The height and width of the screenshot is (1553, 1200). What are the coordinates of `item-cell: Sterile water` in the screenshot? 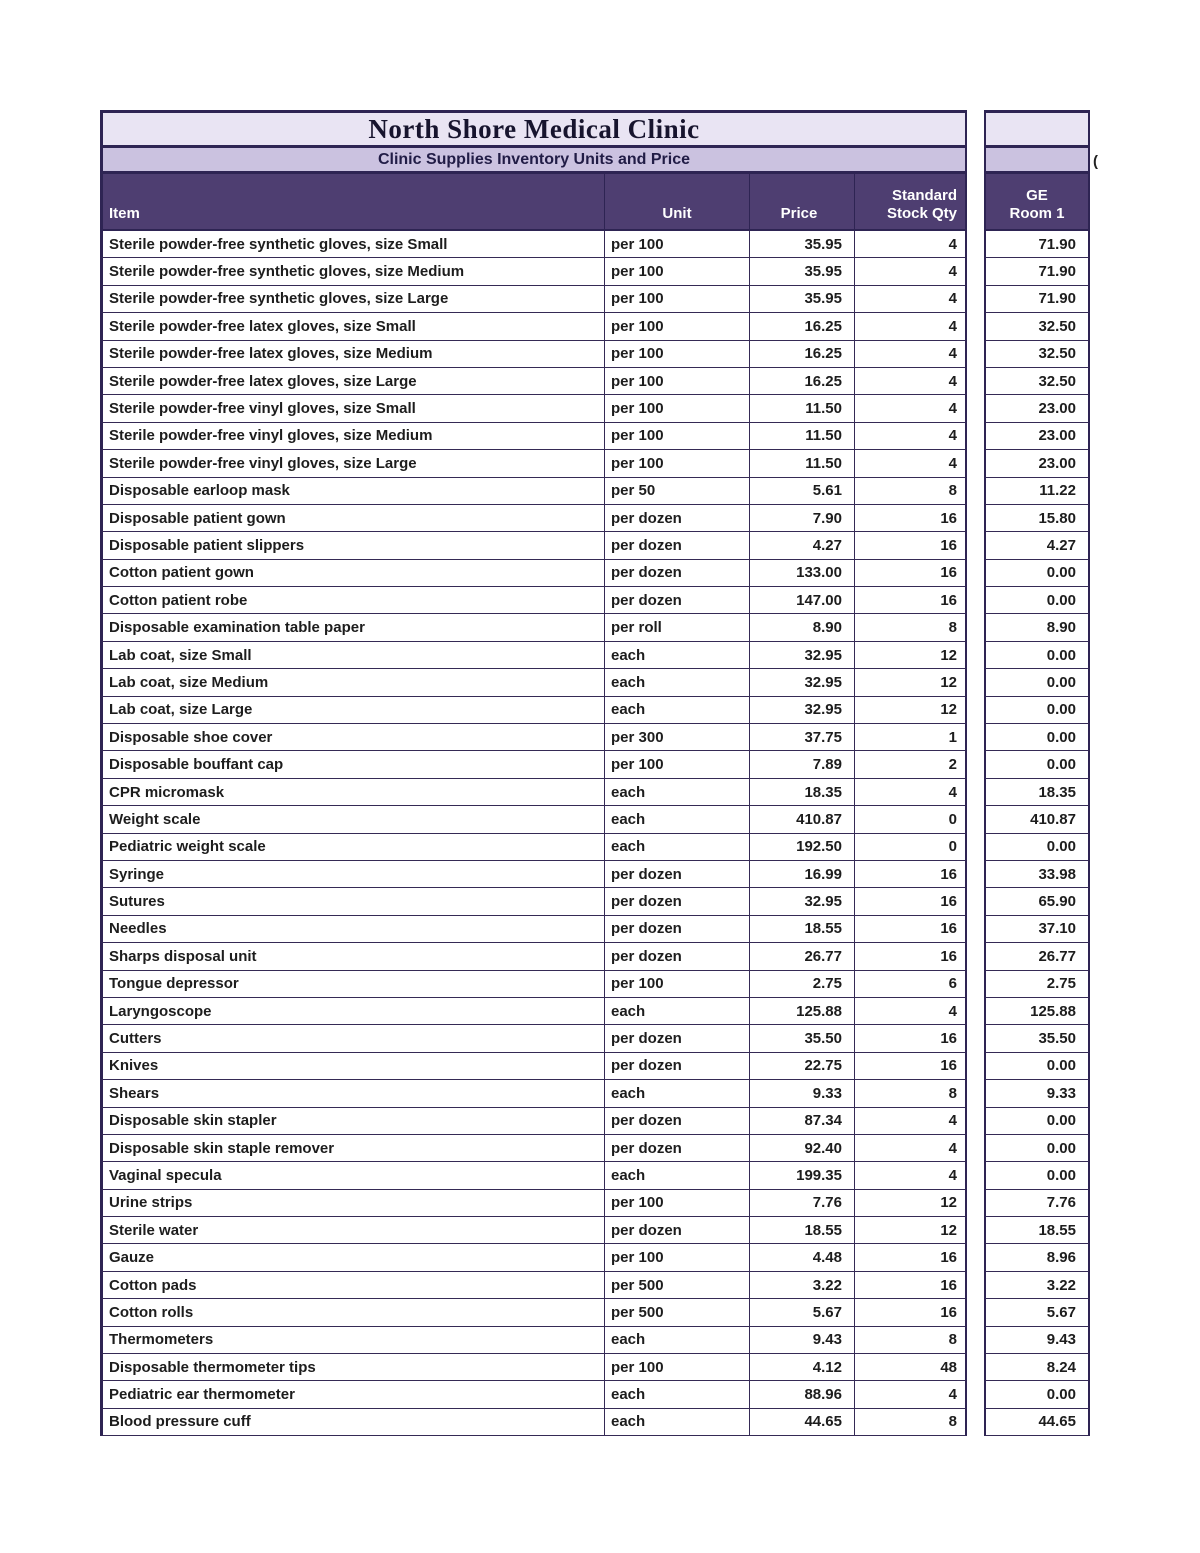 It's located at (352, 1231).